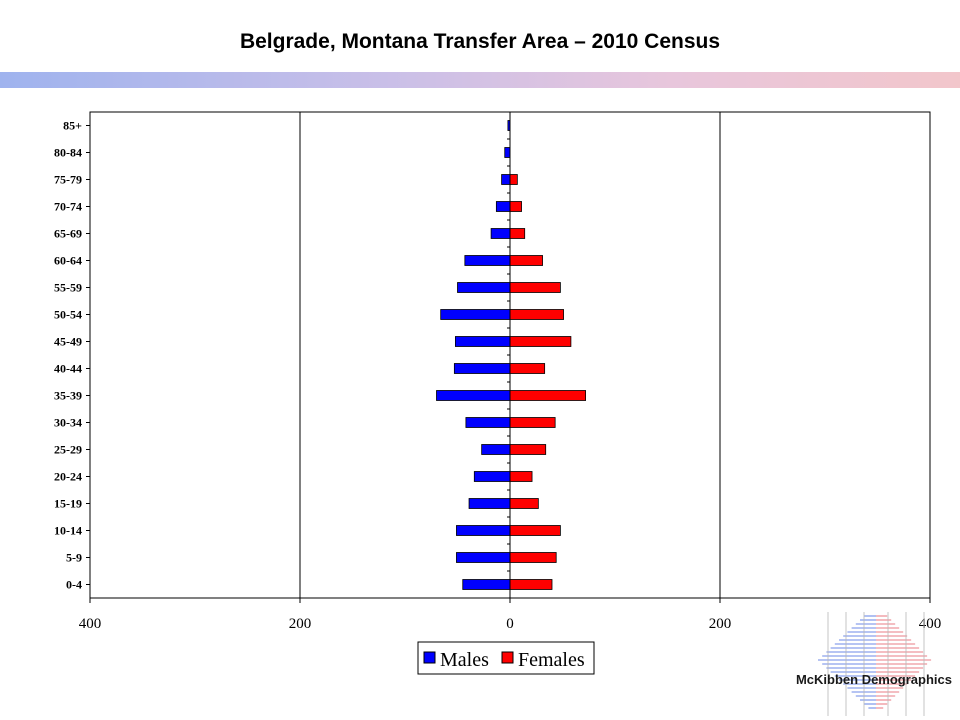 This screenshot has width=960, height=720. Describe the element at coordinates (74, 558) in the screenshot. I see `age-label-5-9: 5-9` at that location.